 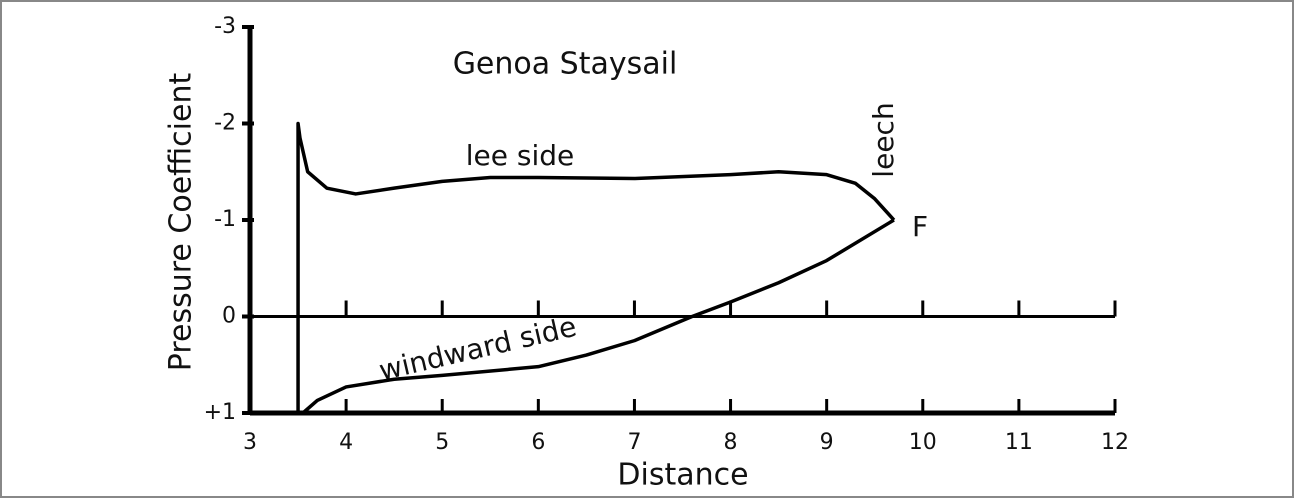 I want to click on chart-title: Genoa Staysail, so click(x=565, y=64).